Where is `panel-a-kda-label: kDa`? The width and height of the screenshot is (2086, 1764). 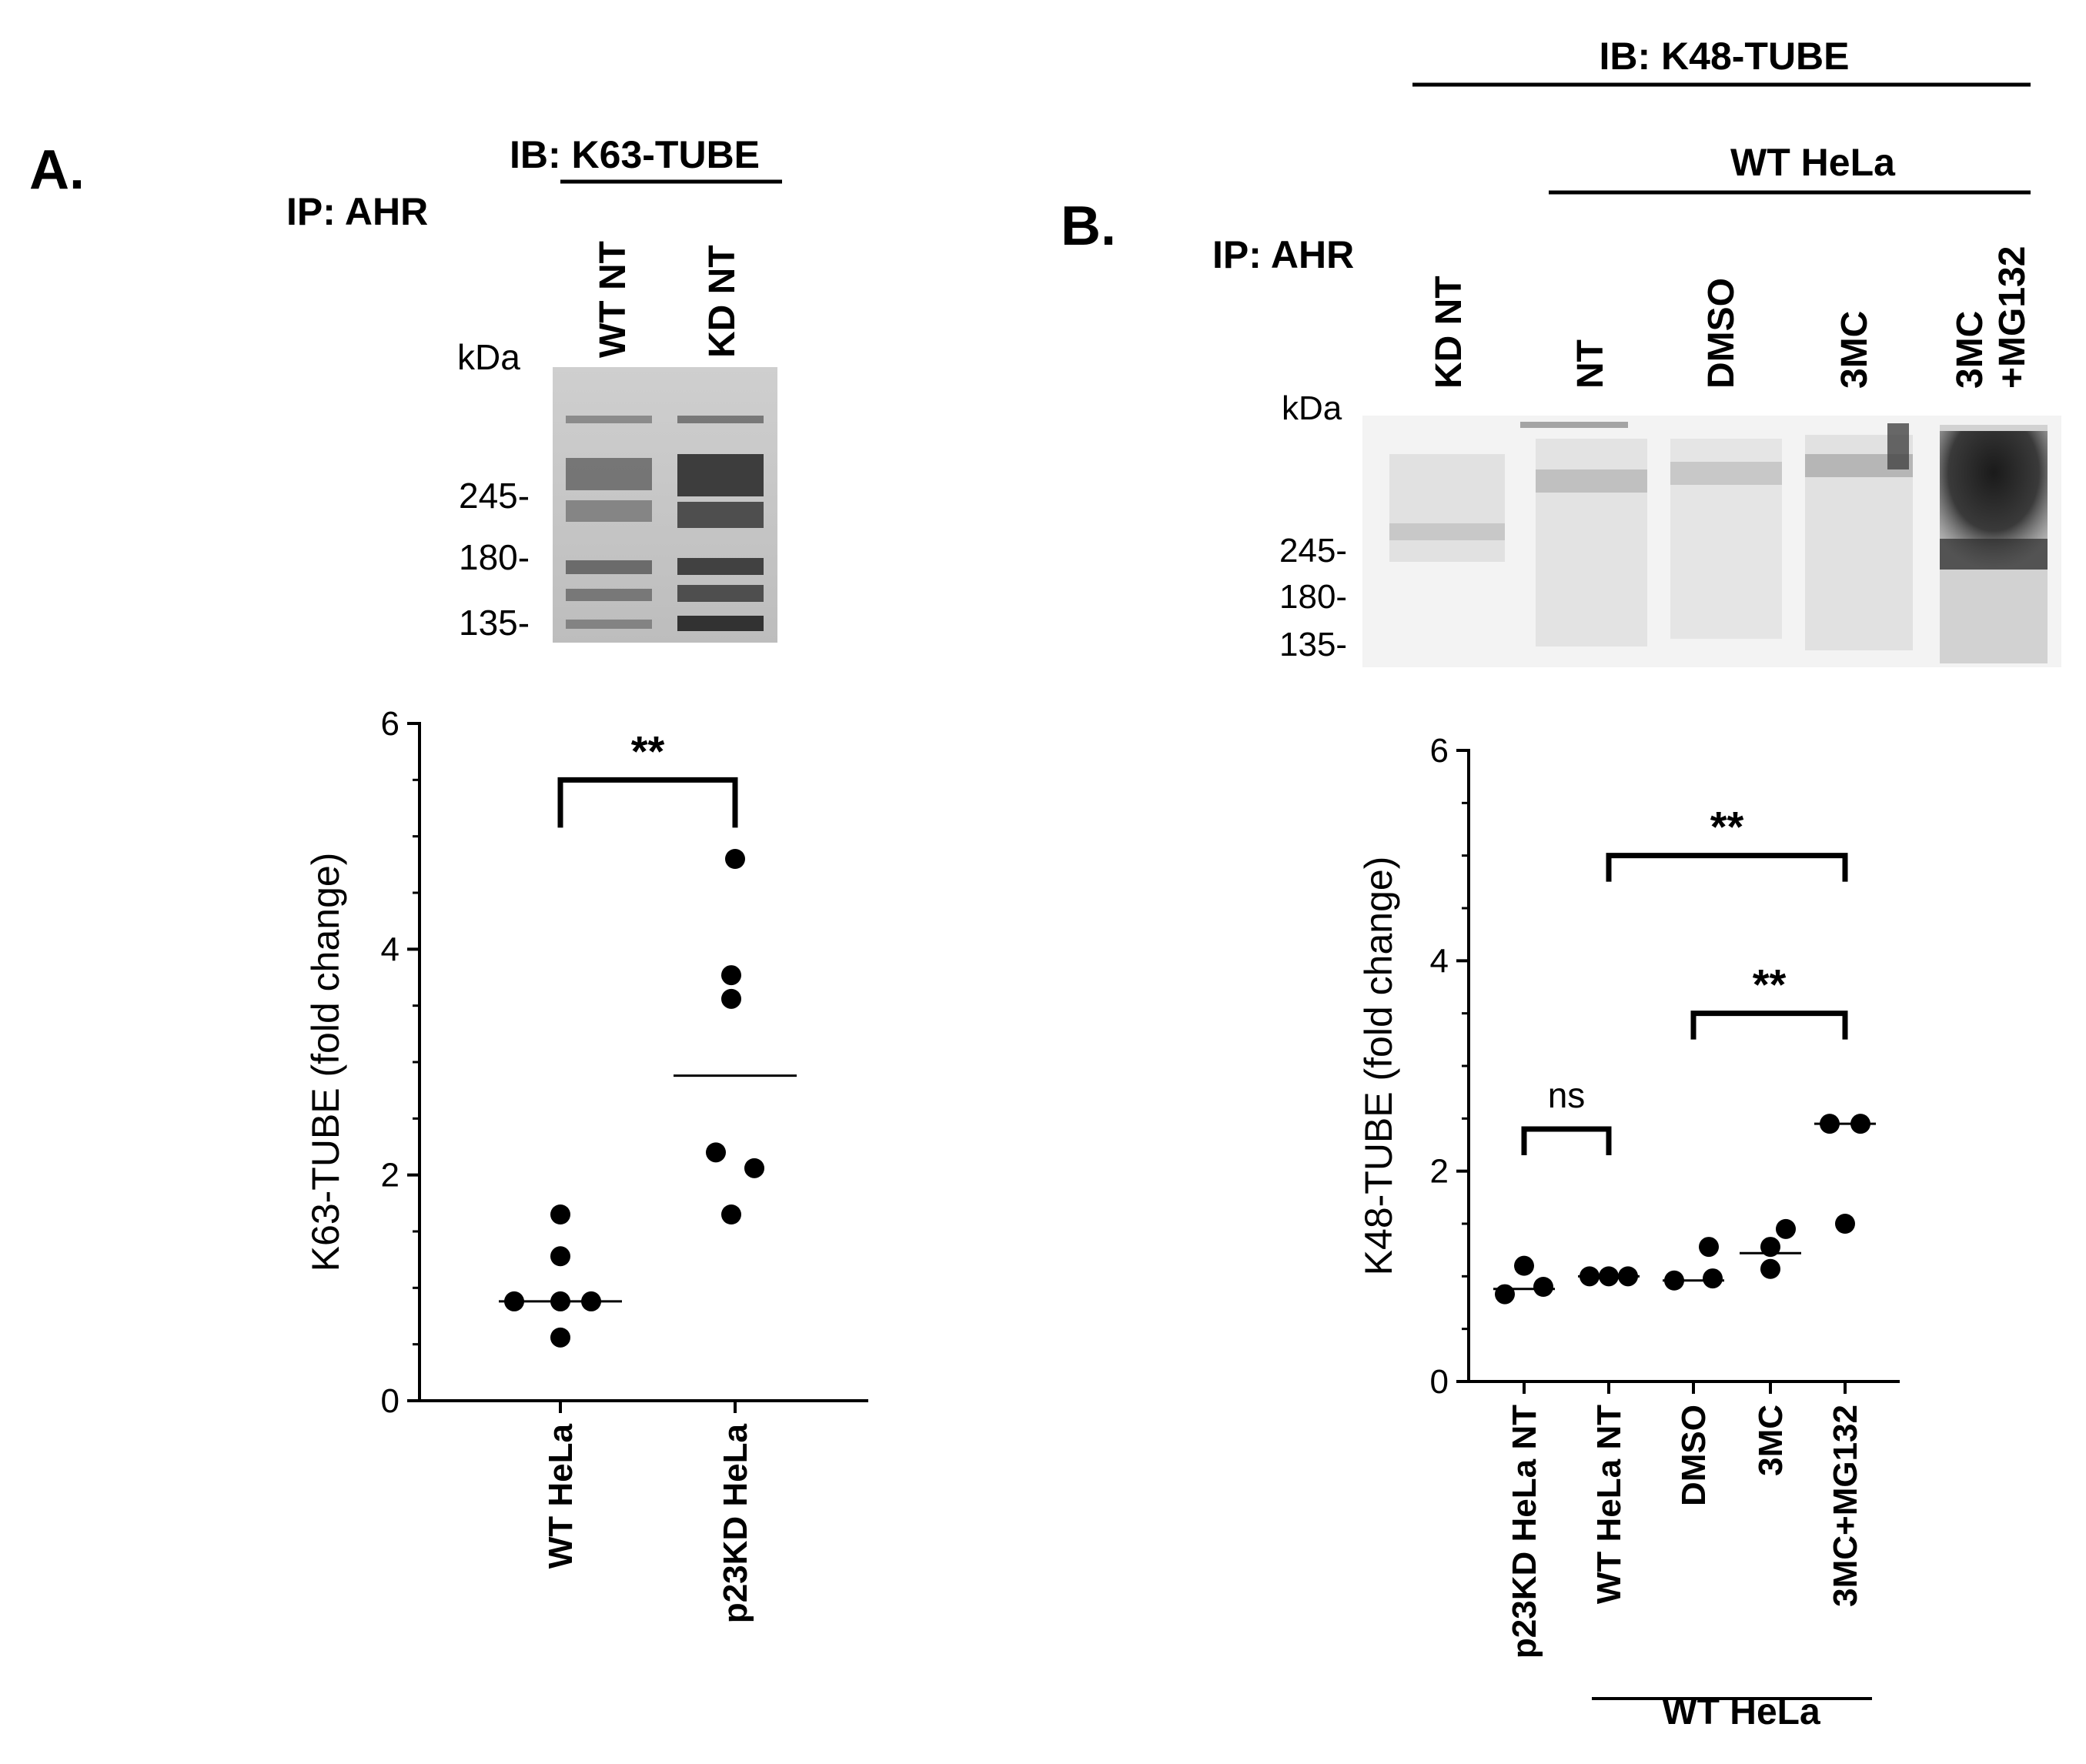 panel-a-kda-label: kDa is located at coordinates (489, 357).